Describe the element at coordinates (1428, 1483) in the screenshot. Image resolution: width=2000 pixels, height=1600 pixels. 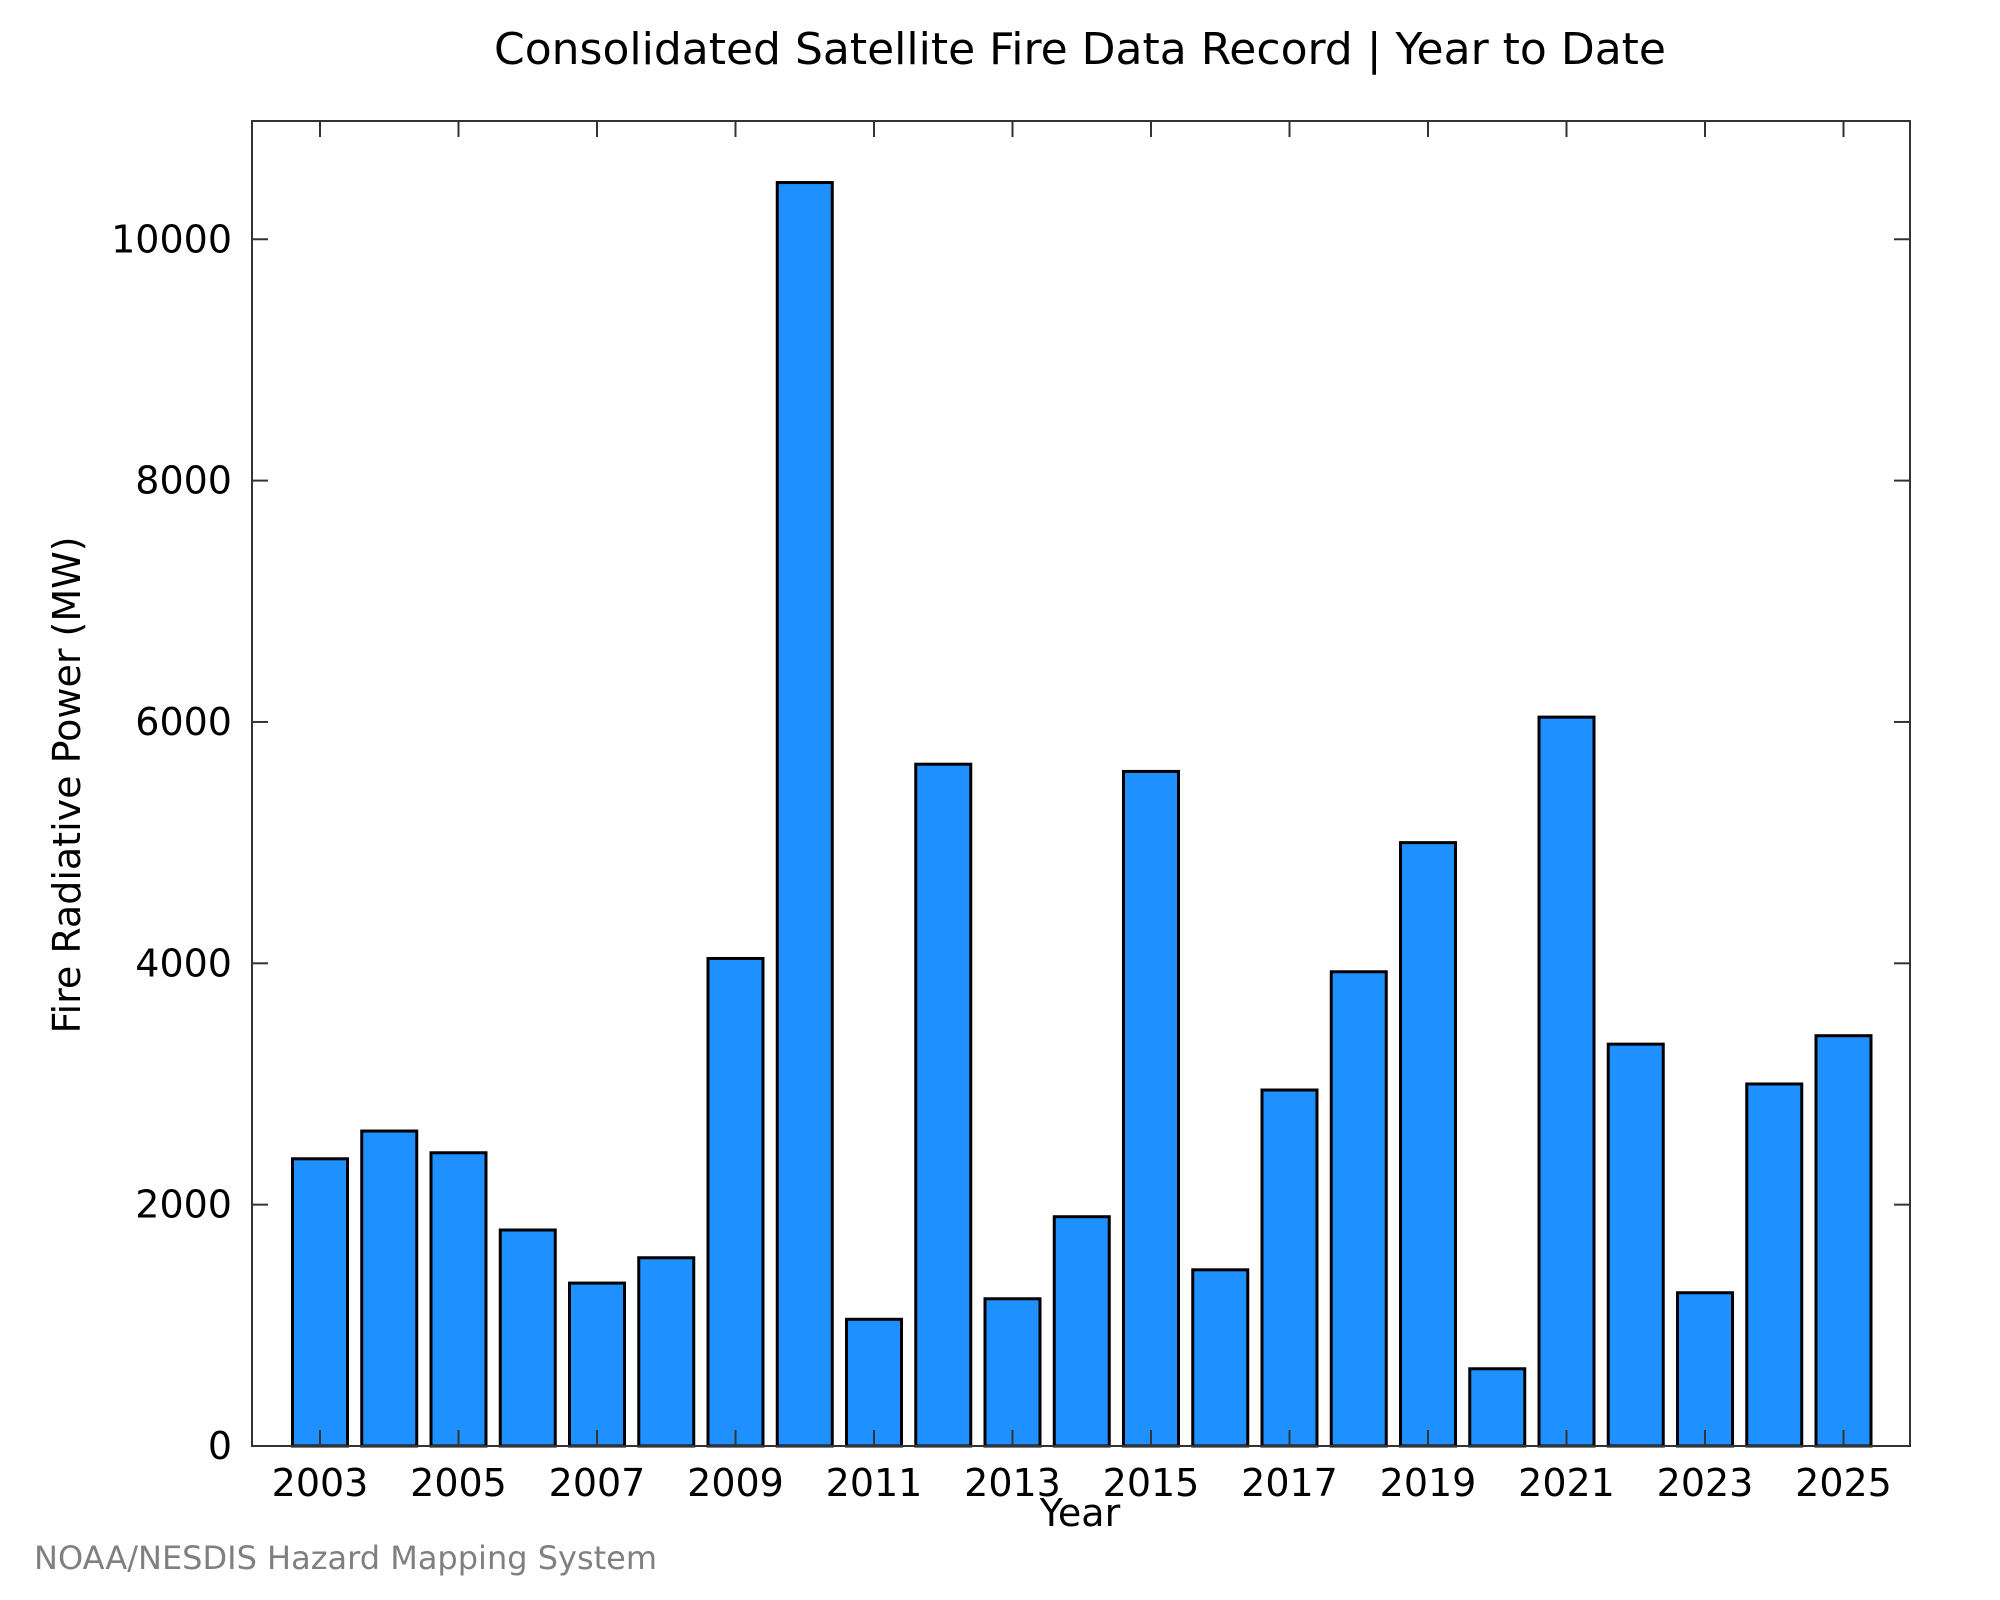
I see `x-tick-label-2019: 2019` at that location.